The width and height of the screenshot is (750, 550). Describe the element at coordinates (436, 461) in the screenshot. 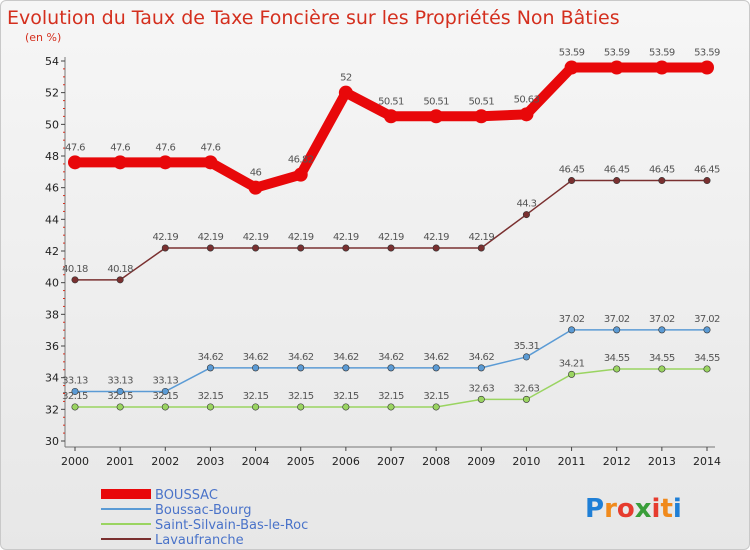

I see `x-tick-label: 2008` at that location.